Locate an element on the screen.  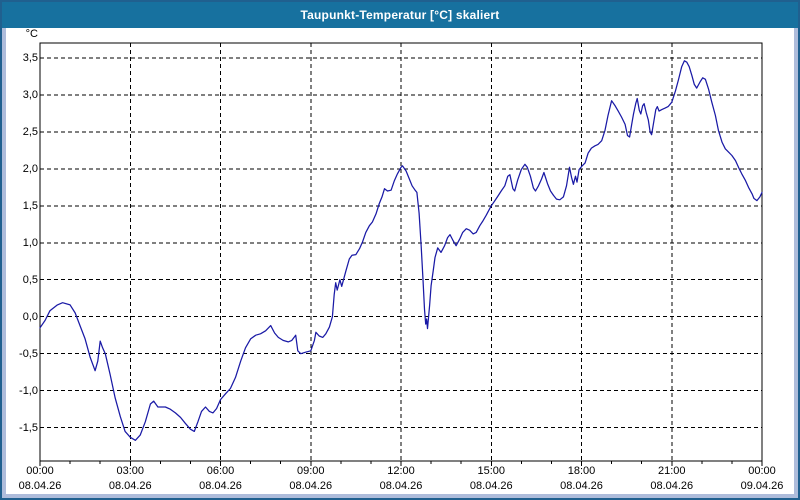
y-tick-label: 2,0 is located at coordinates (30, 168).